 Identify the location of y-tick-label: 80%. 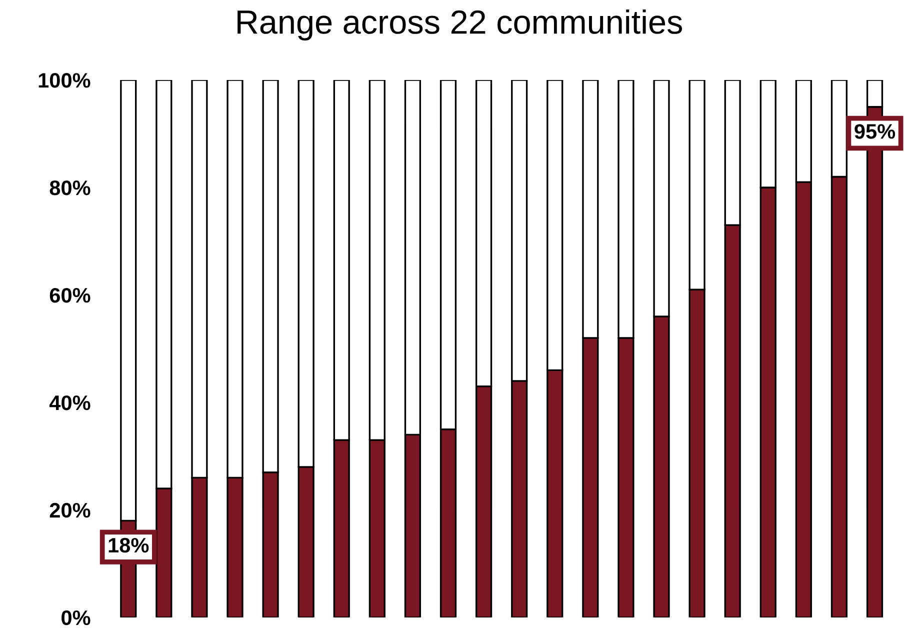
(70, 188).